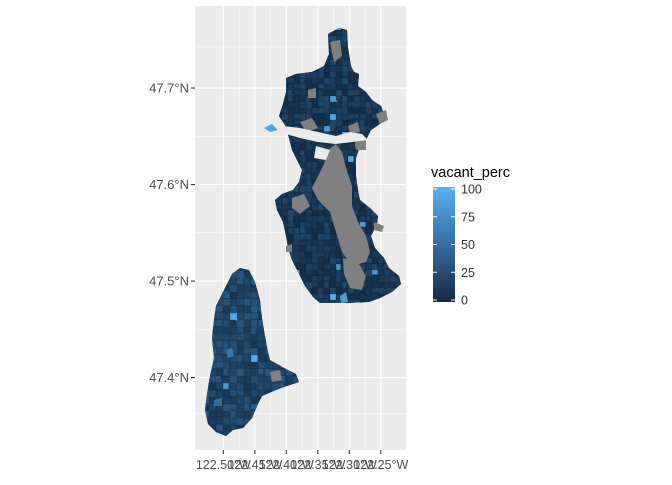 This screenshot has width=672, height=485. I want to click on north-missing-value-areas, so click(326, 171).